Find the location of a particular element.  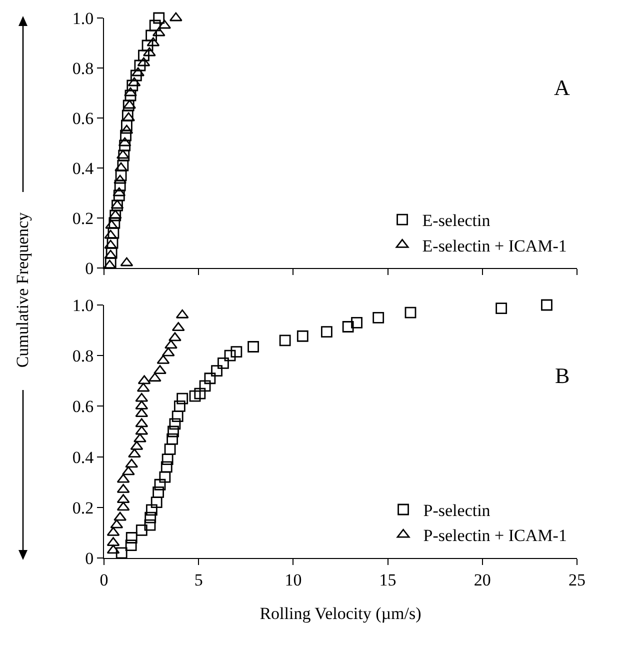

annotation: B is located at coordinates (562, 375).